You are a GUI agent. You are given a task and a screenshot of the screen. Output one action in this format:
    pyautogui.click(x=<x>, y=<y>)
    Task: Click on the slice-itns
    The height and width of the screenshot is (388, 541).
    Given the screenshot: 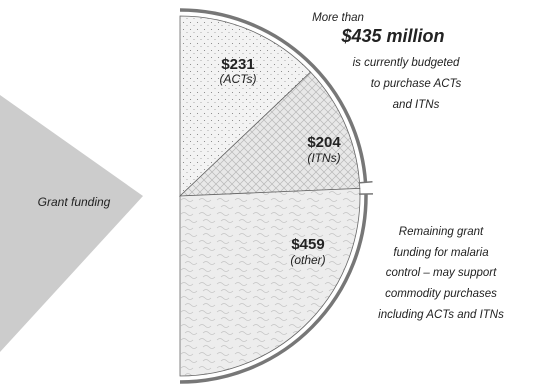 What is the action you would take?
    pyautogui.click(x=269, y=134)
    